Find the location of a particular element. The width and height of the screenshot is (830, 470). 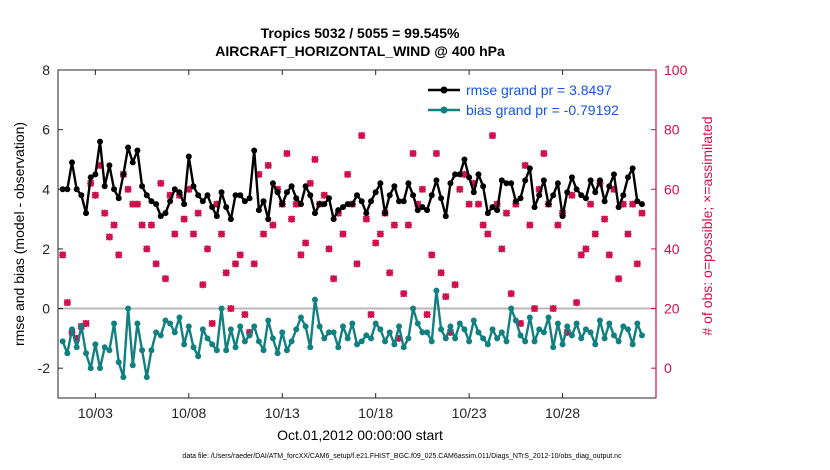

y2-tick-label: 0 is located at coordinates (668, 368).